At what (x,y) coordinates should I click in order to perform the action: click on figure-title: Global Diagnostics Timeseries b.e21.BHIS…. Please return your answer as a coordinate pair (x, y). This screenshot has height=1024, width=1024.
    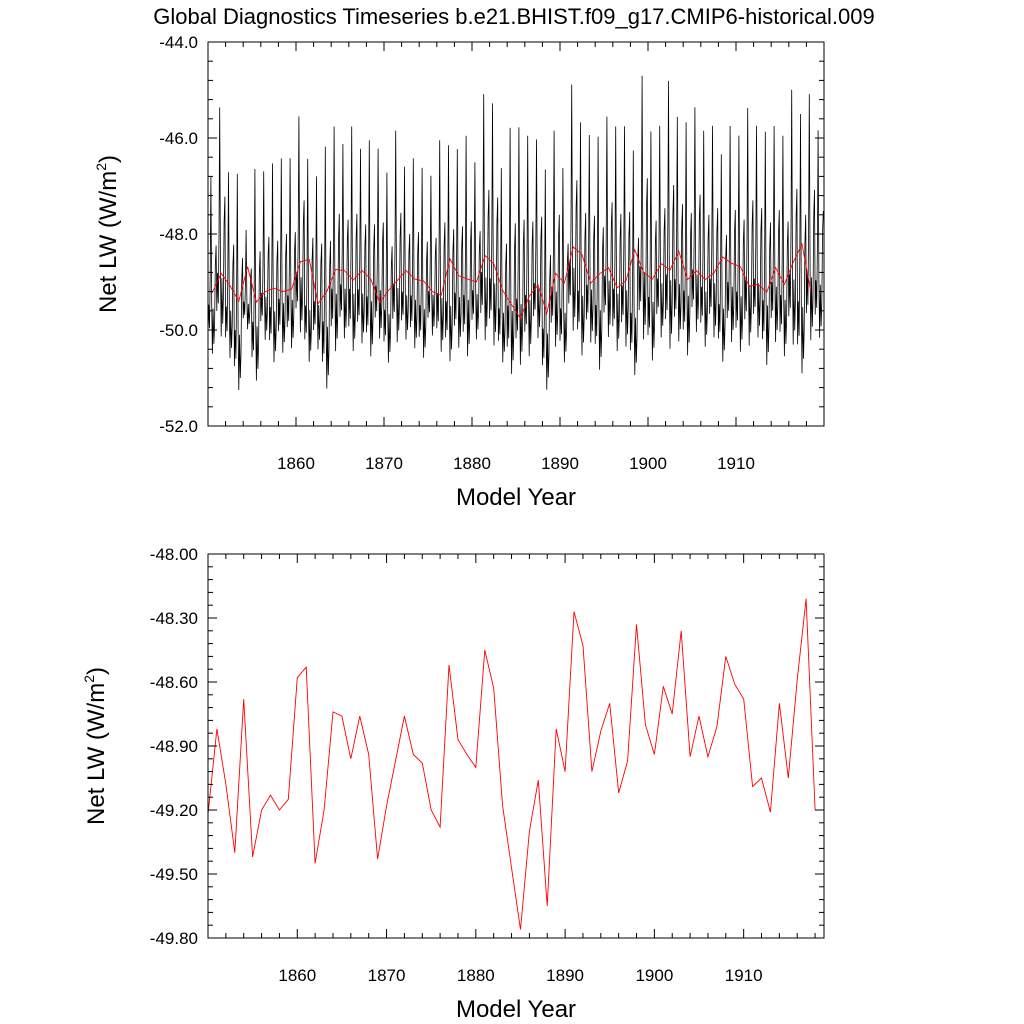
    Looking at the image, I should click on (513, 16).